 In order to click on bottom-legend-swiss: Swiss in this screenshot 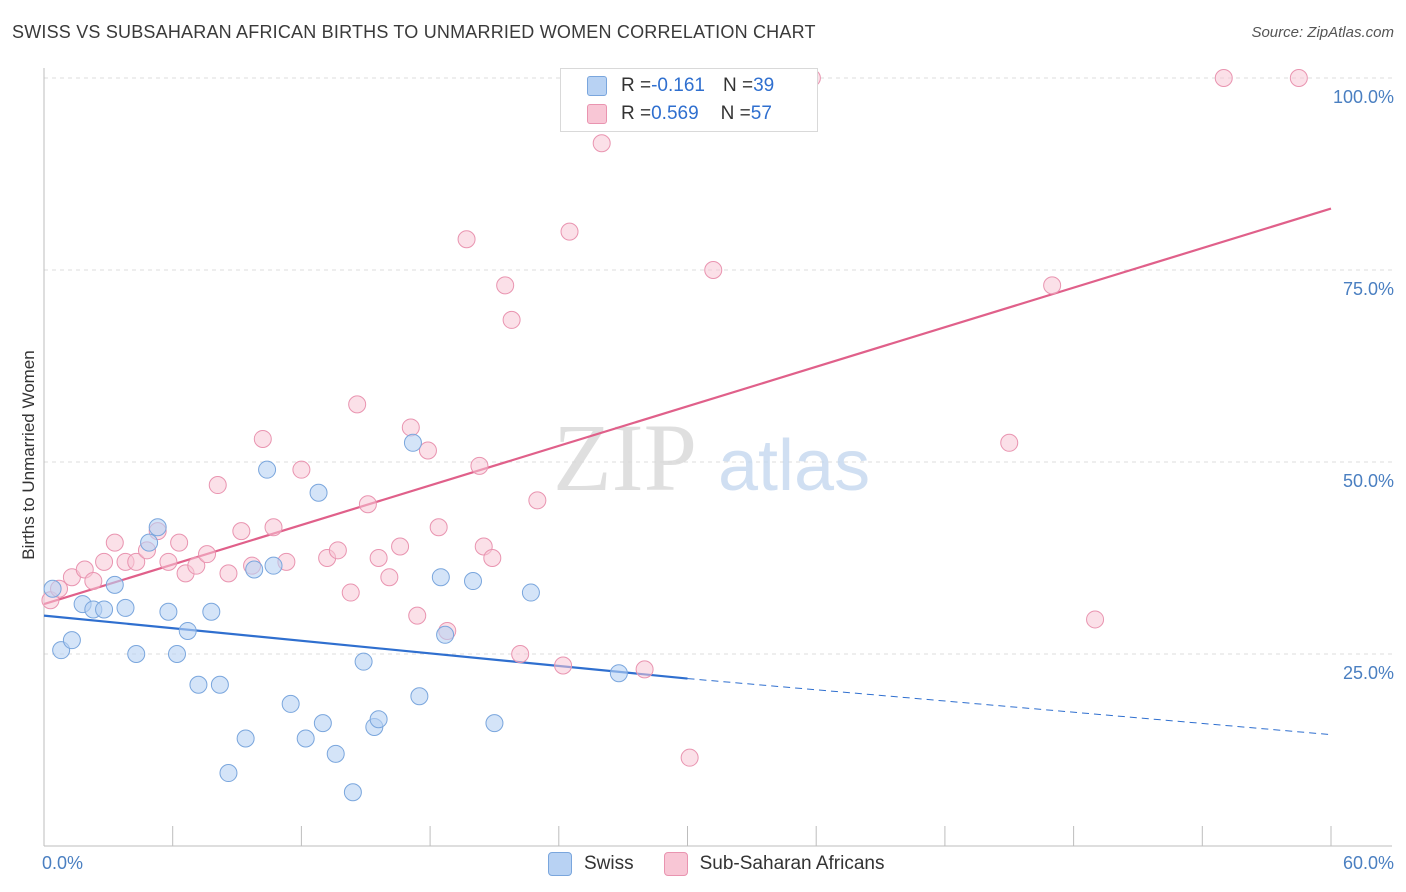, I will do `click(591, 864)`.